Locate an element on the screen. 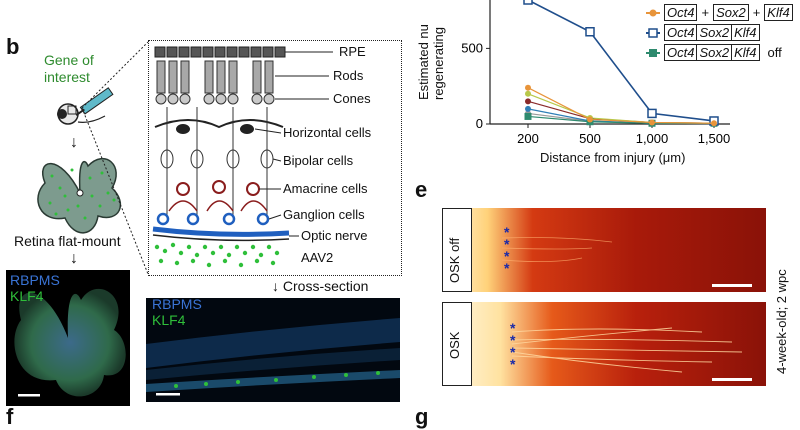 Image resolution: width=800 pixels, height=430 pixels. x-tick-label: 1,500 is located at coordinates (714, 138).